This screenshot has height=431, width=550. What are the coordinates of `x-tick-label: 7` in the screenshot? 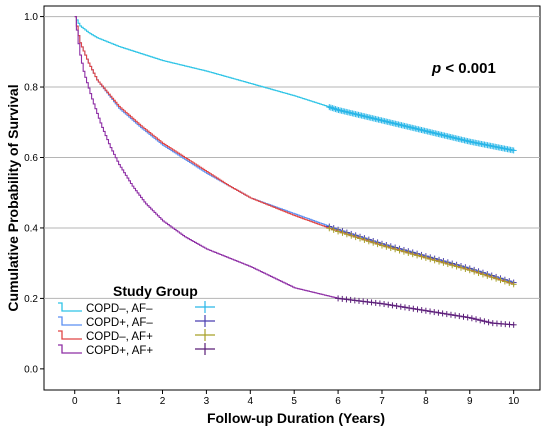 It's located at (382, 401).